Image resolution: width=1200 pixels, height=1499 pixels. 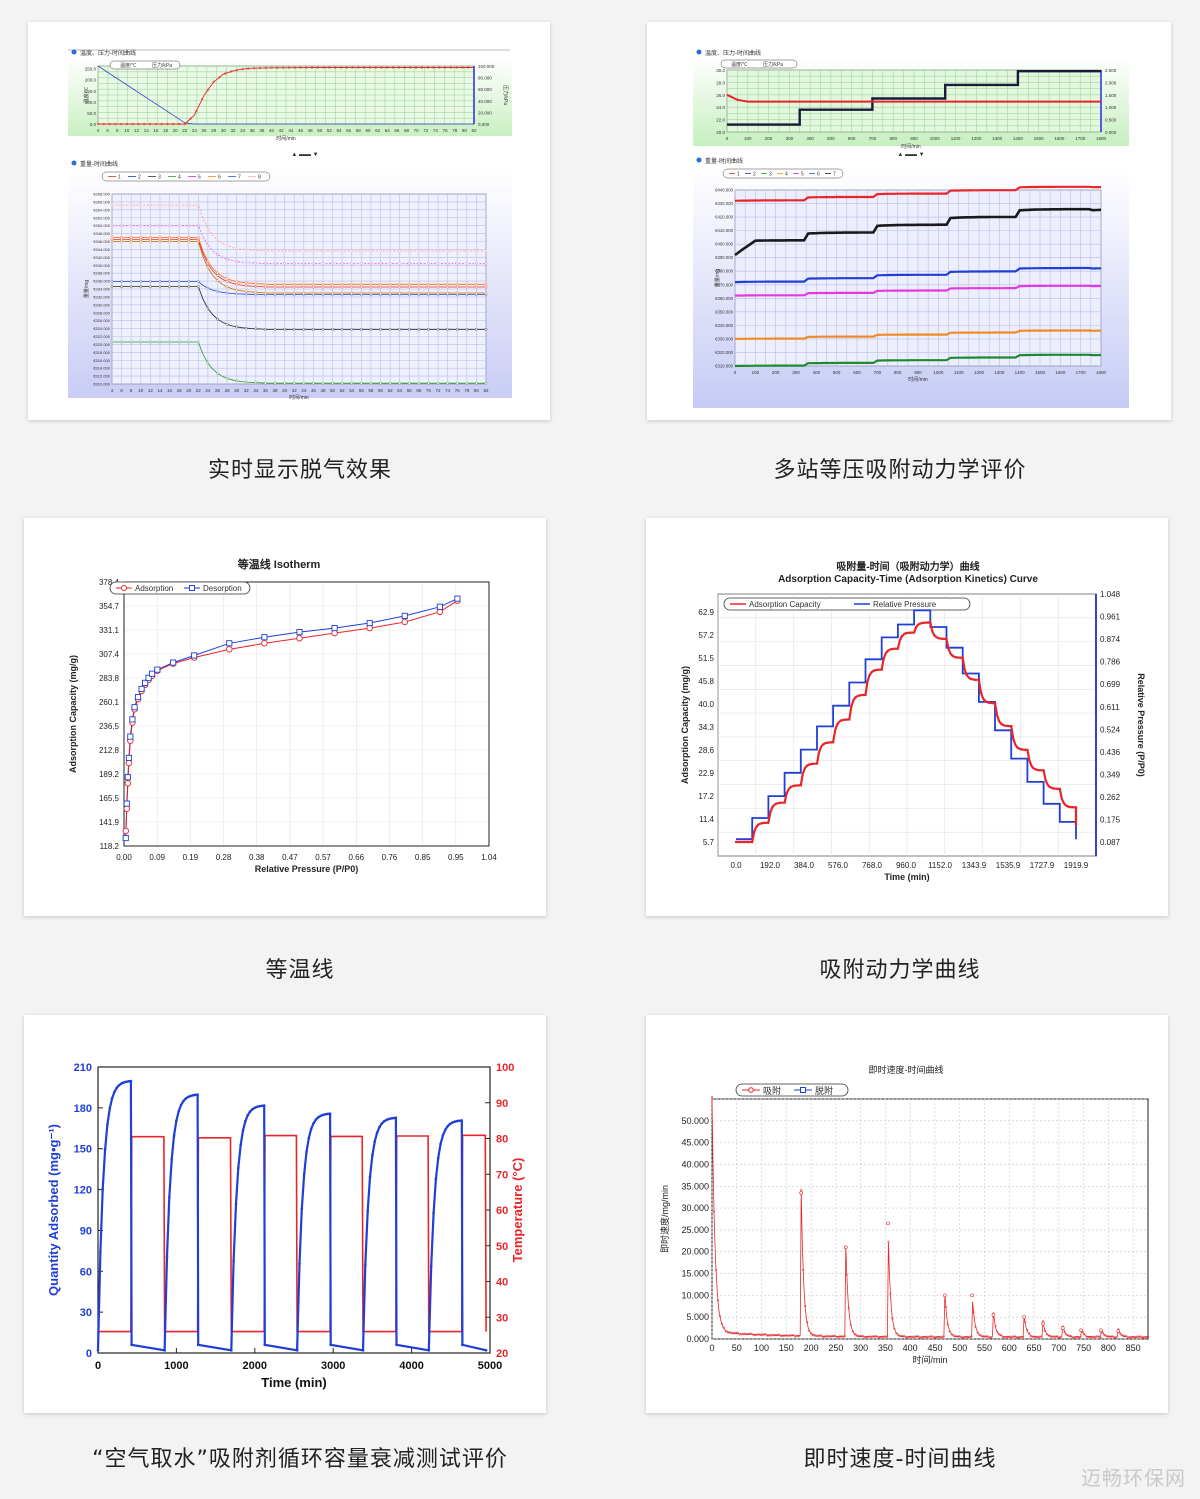 What do you see at coordinates (918, 360) in the screenshot?
I see `weight-series-green` at bounding box center [918, 360].